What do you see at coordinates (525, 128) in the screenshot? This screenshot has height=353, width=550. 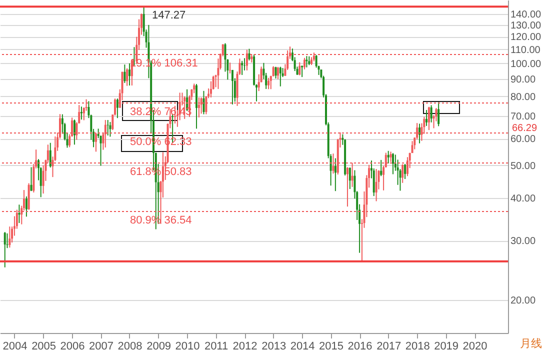 I see `text: 66.29` at bounding box center [525, 128].